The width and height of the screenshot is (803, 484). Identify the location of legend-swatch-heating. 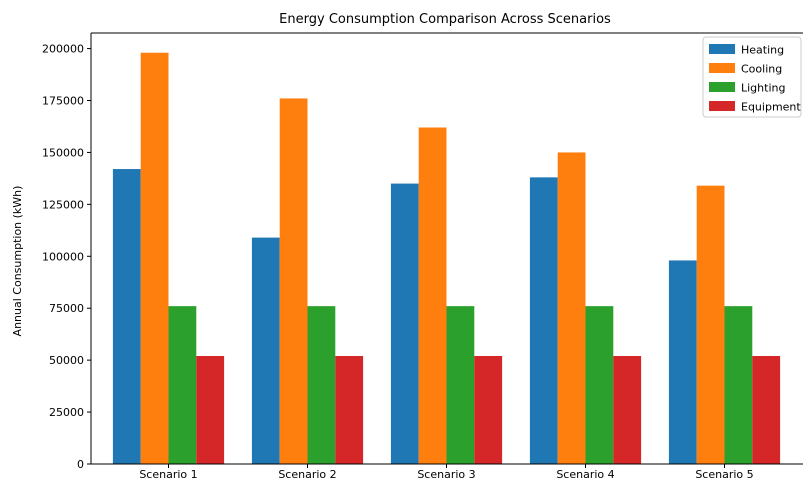
(722, 49).